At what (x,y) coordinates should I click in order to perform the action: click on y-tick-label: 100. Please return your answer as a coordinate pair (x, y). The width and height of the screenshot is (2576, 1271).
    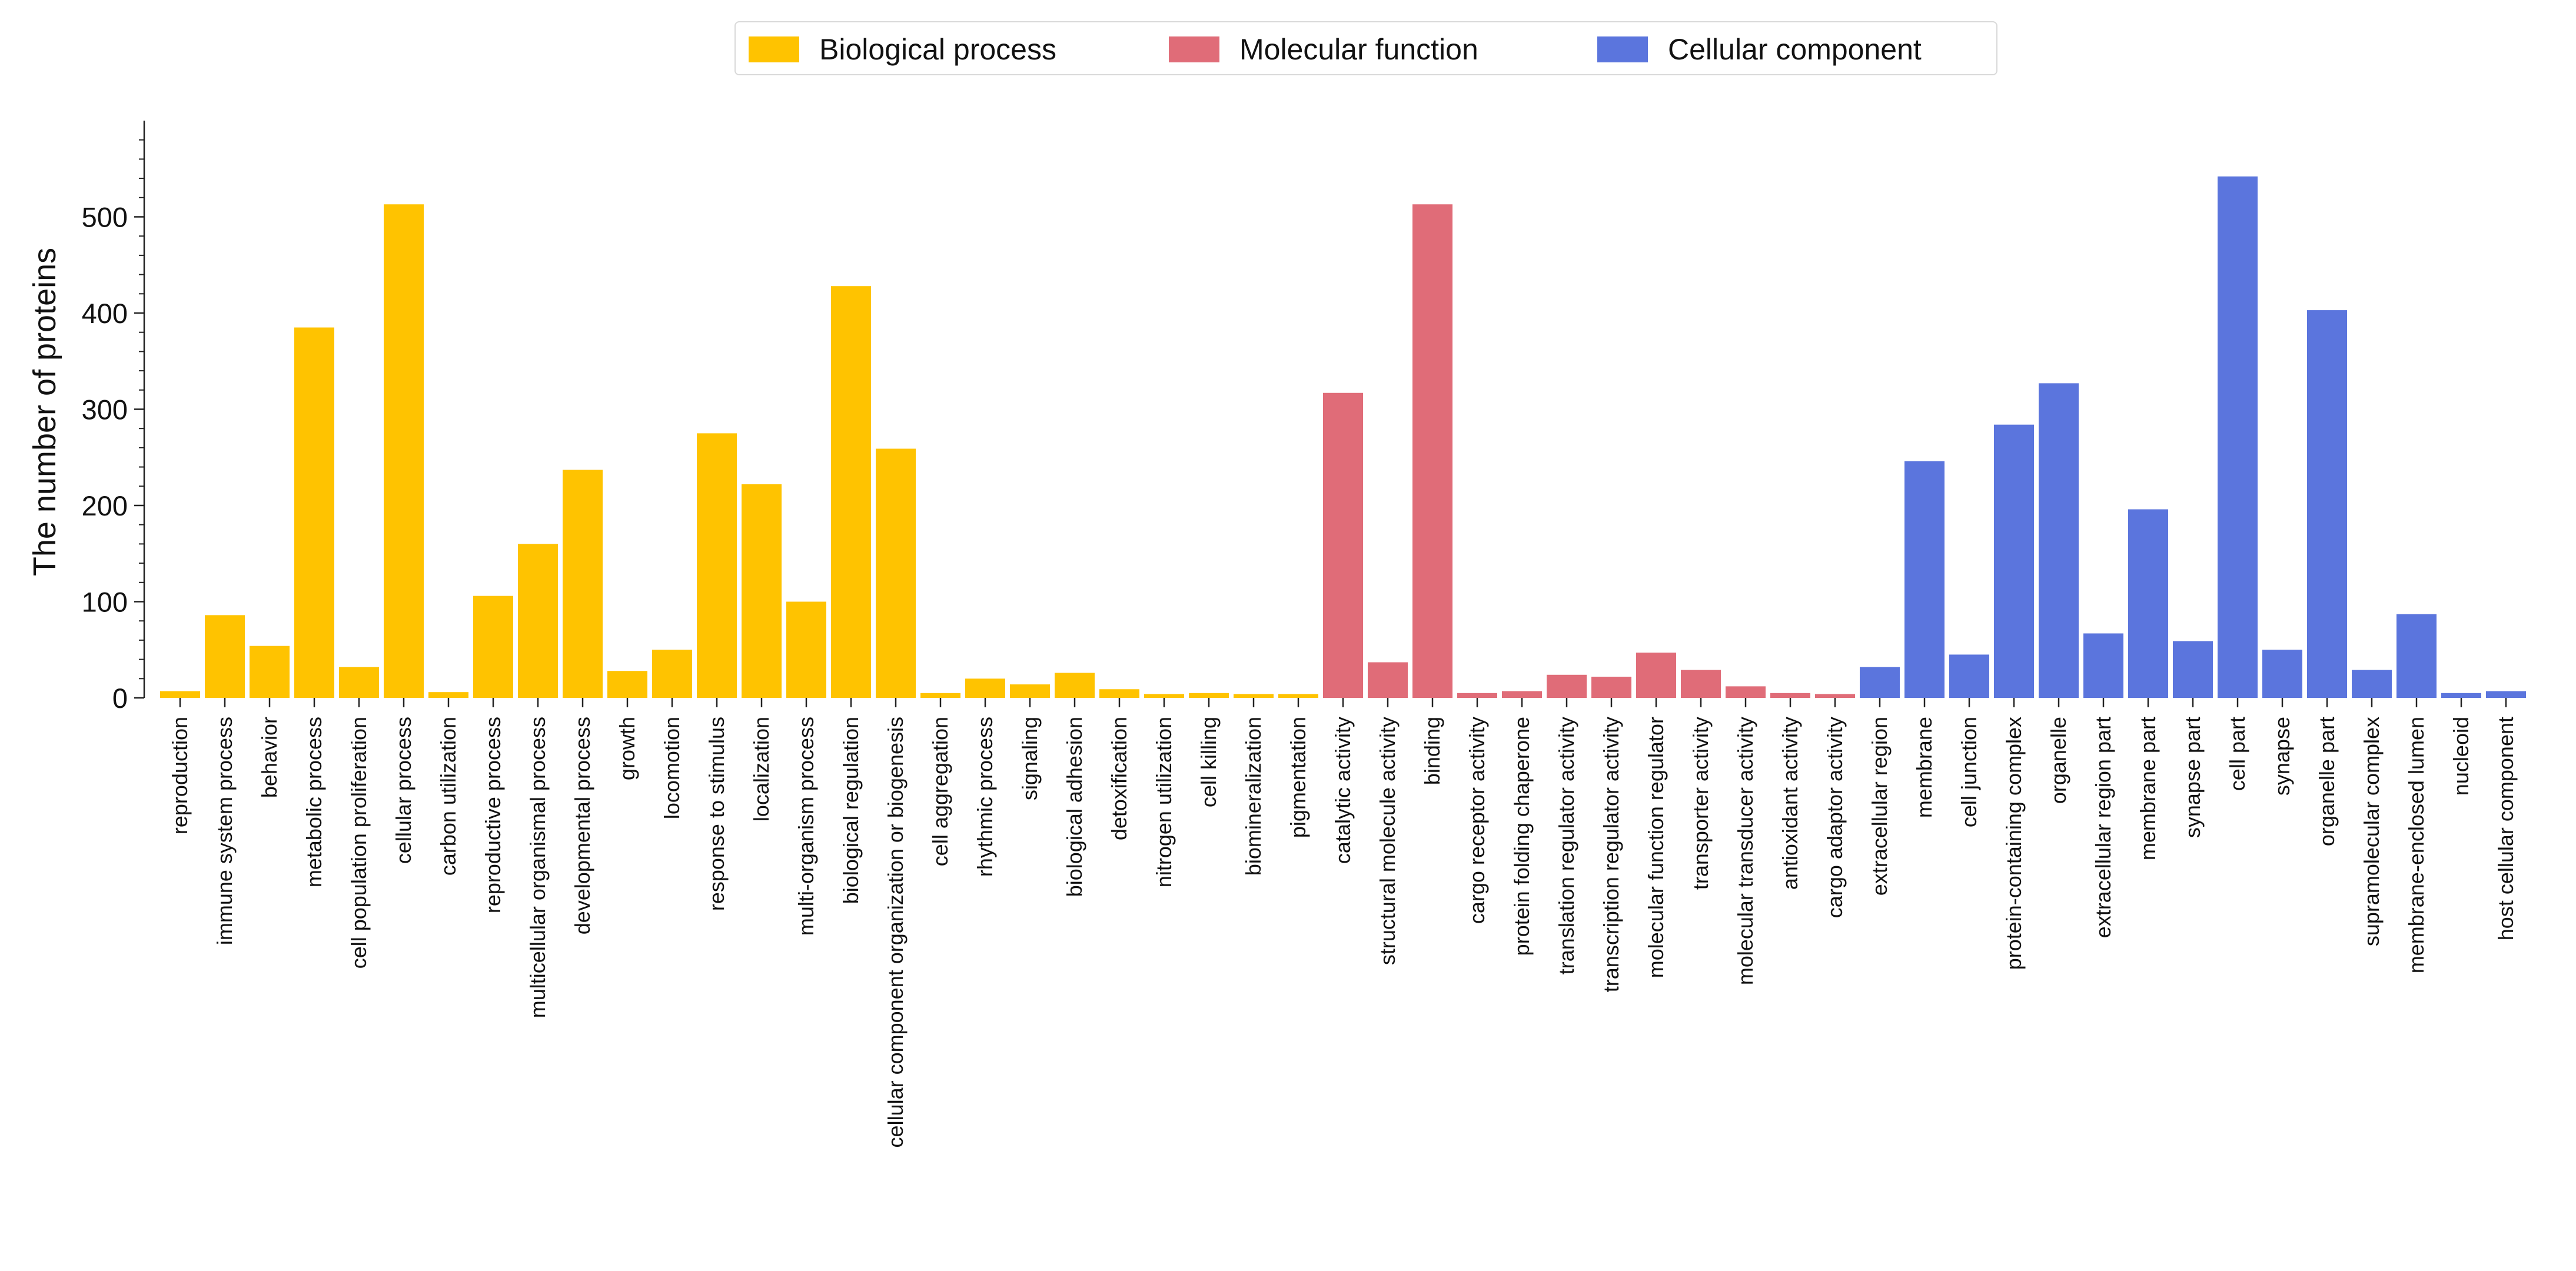
    Looking at the image, I should click on (105, 602).